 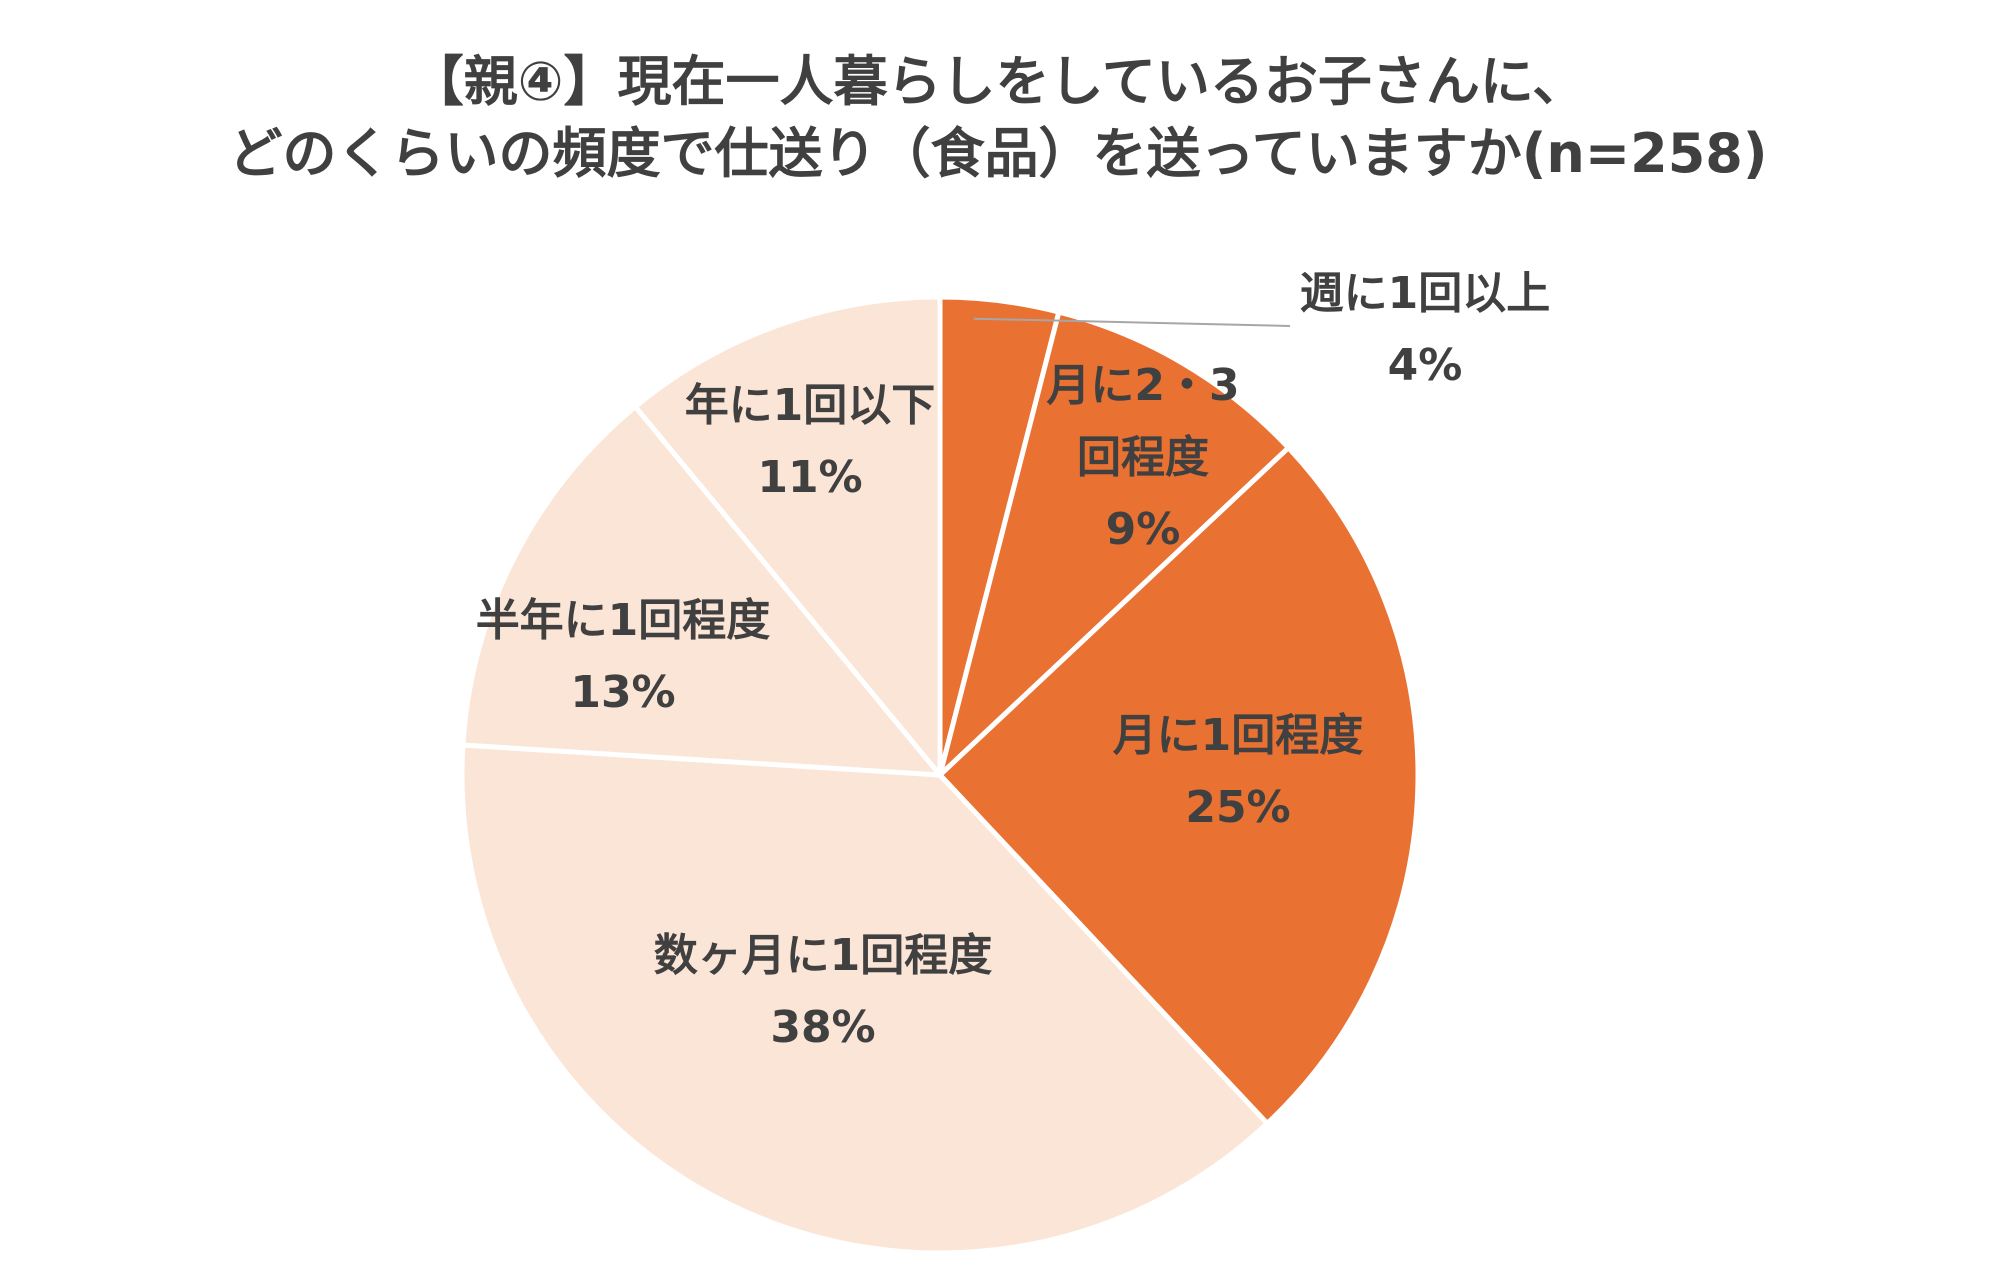 What do you see at coordinates (623, 620) in the screenshot?
I see `slice-category-label-5: 半年に1回程度` at bounding box center [623, 620].